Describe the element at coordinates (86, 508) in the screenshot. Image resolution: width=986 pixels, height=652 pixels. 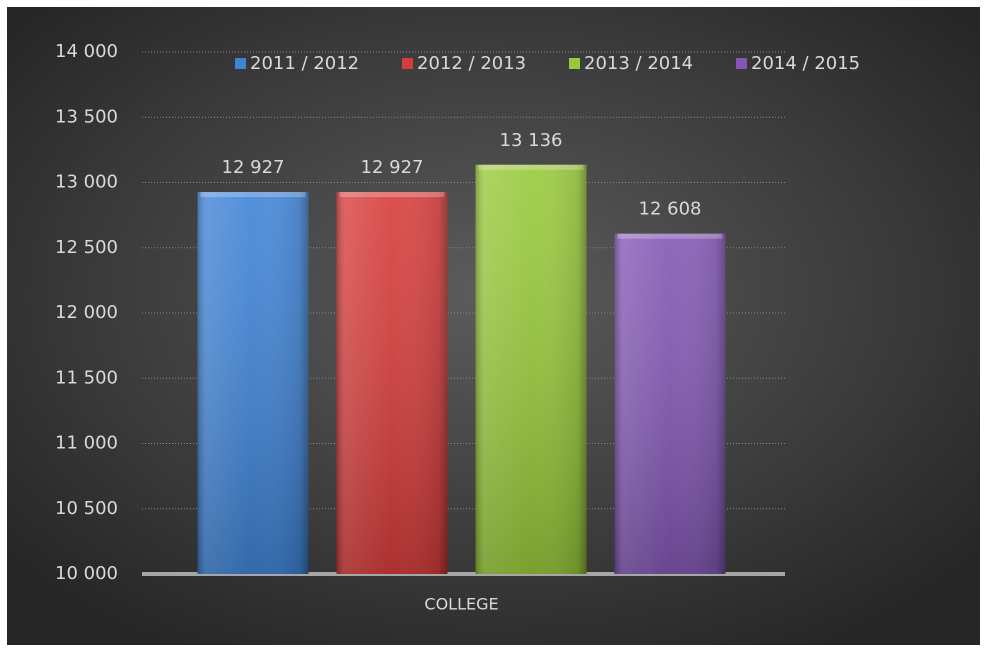
I see `y-tick-label: 10 500` at that location.